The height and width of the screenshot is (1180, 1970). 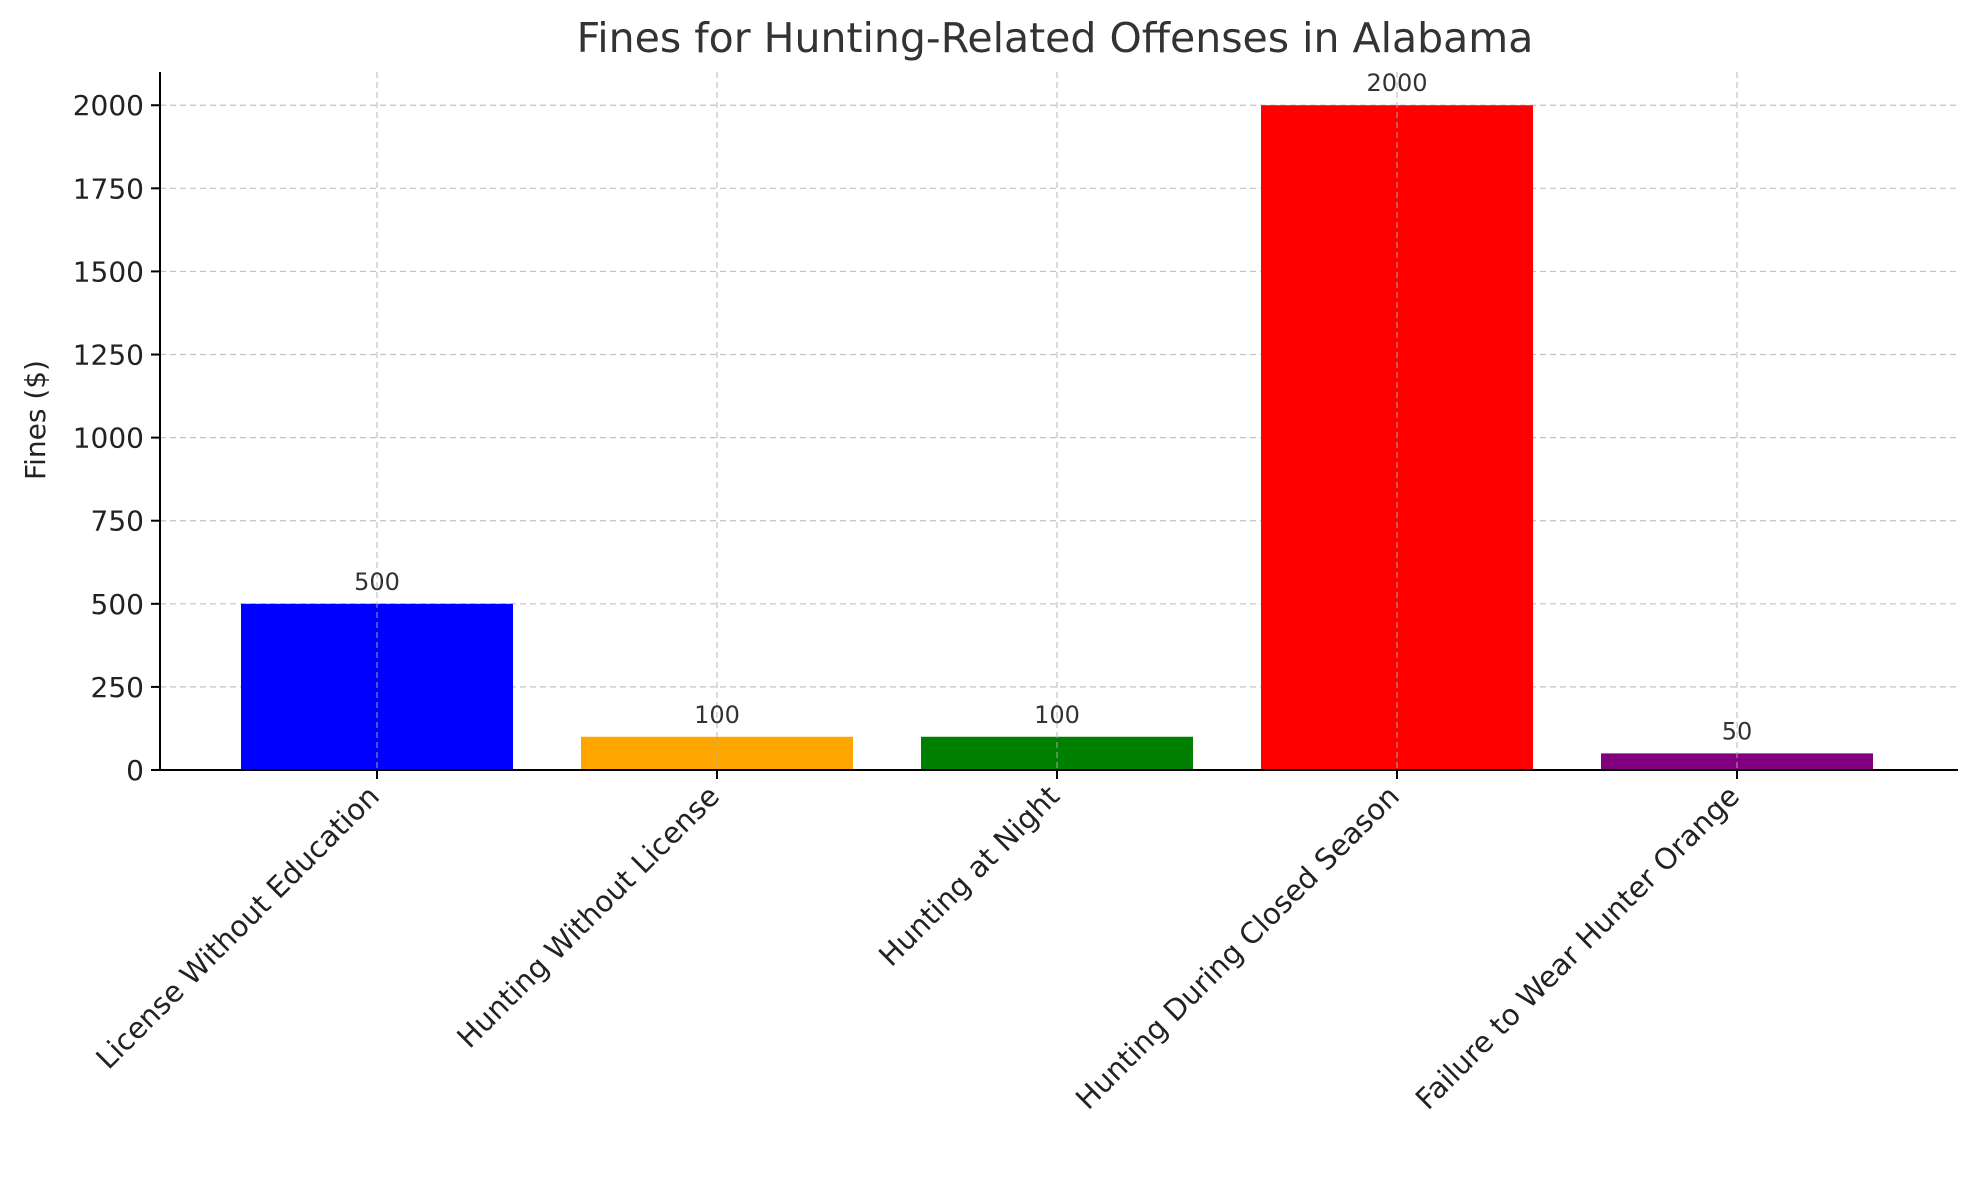 What do you see at coordinates (717, 715) in the screenshot?
I see `value-label-1: 100` at bounding box center [717, 715].